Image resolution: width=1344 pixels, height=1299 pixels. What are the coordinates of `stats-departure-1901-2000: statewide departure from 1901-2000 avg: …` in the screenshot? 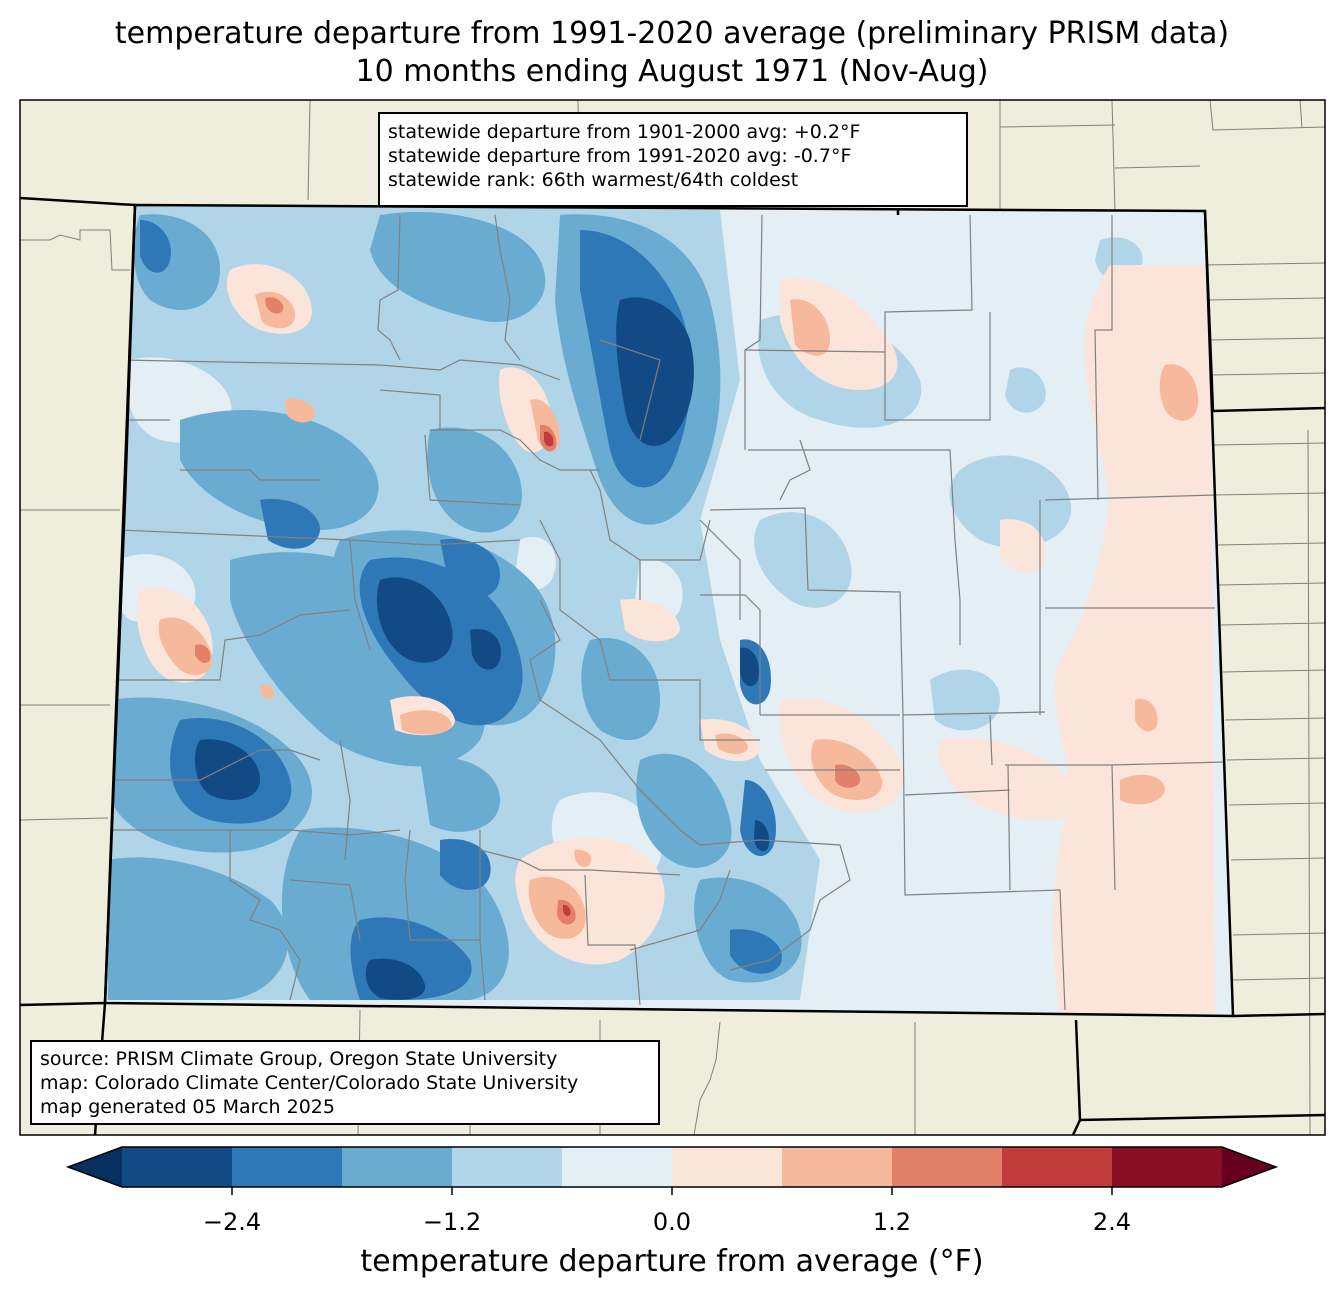 It's located at (624, 132).